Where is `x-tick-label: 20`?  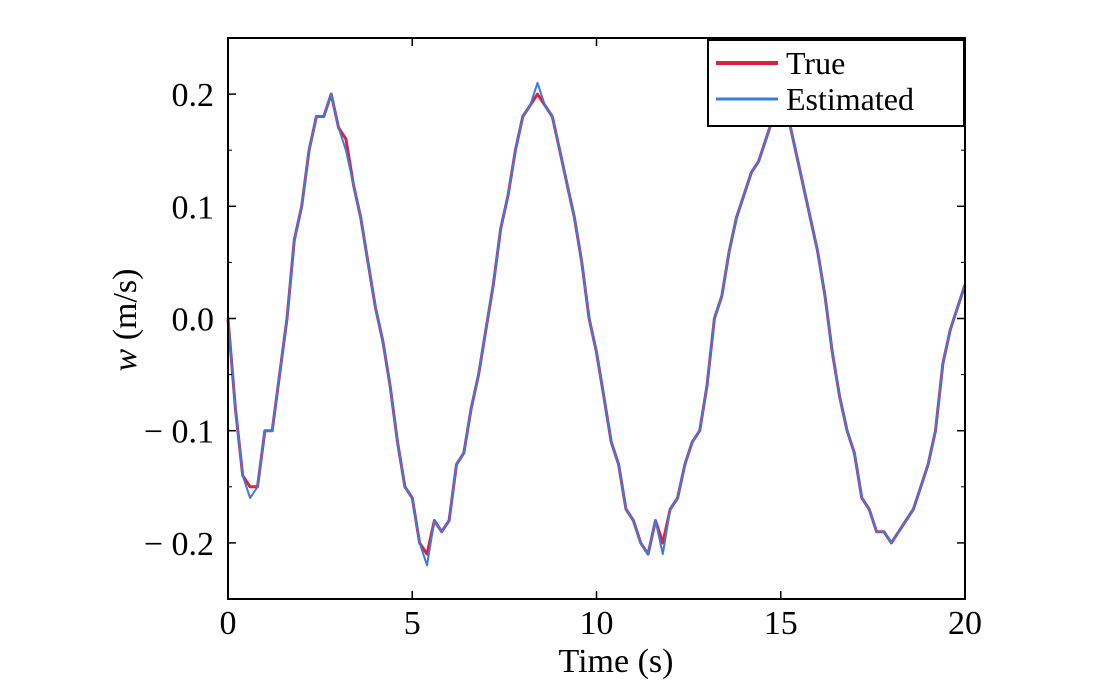 x-tick-label: 20 is located at coordinates (965, 623).